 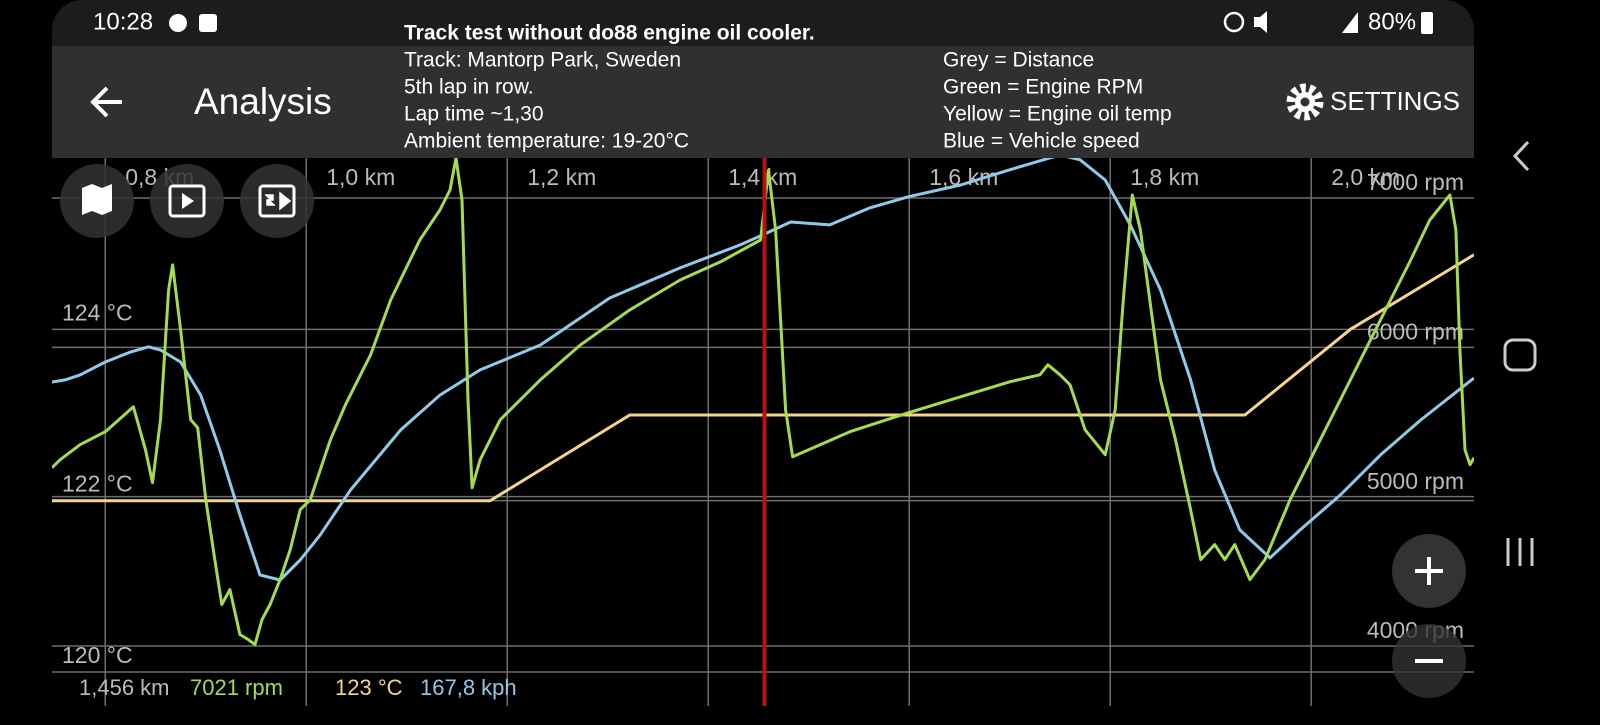 I want to click on map-icon, so click(x=97, y=199).